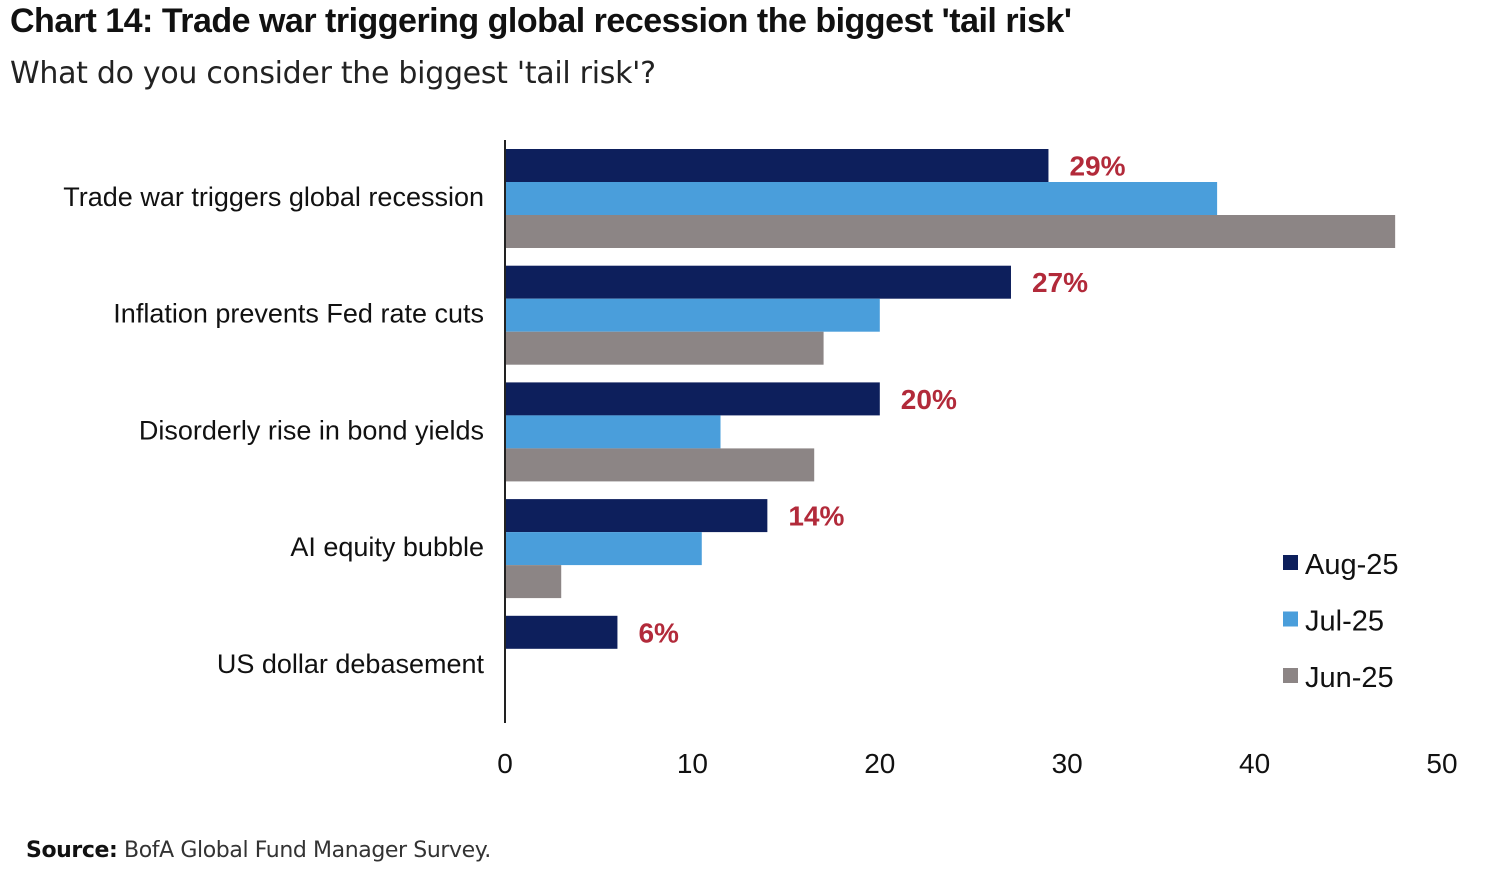 The image size is (1488, 884). What do you see at coordinates (351, 664) in the screenshot?
I see `category-label: US dollar debasement` at bounding box center [351, 664].